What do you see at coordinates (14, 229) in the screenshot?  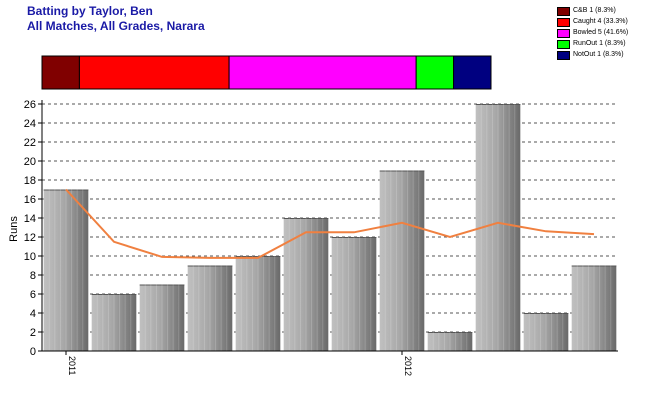 I see `y-axis-label: Runs` at bounding box center [14, 229].